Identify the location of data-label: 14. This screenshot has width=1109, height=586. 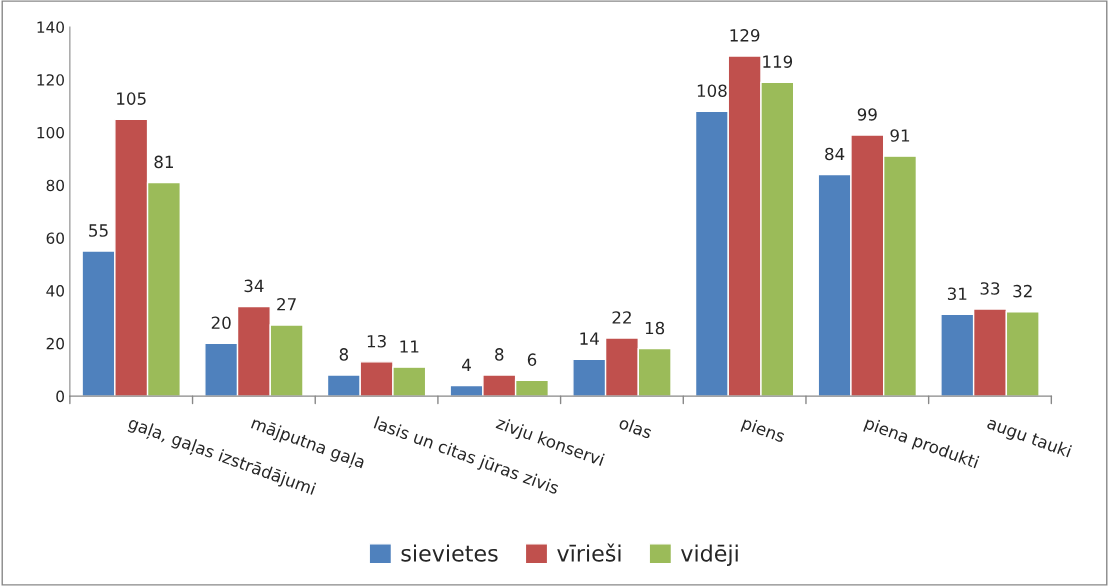
(589, 338).